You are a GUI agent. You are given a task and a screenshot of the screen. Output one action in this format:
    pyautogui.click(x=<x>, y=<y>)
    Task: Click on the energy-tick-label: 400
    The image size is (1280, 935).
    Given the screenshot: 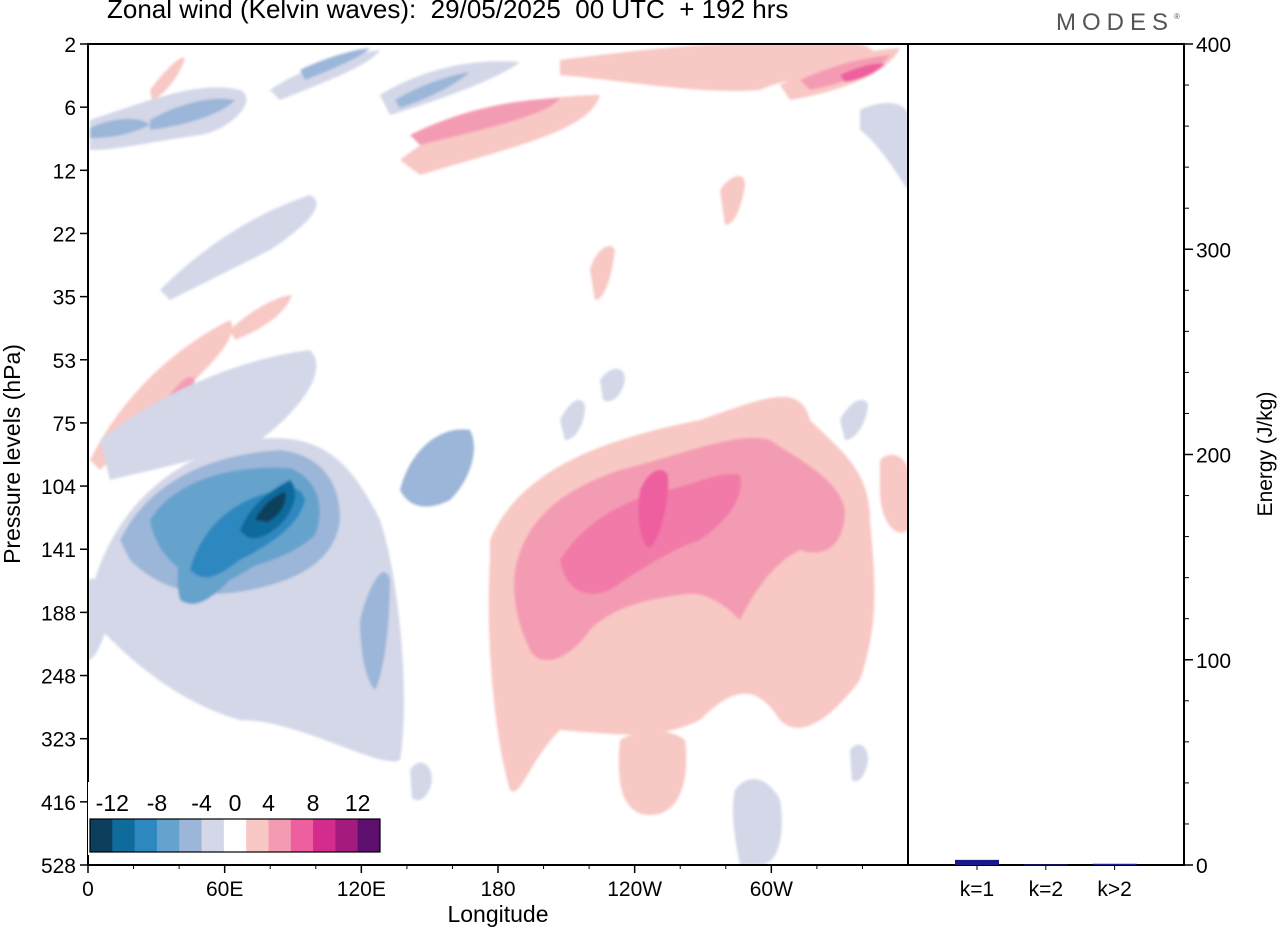 What is the action you would take?
    pyautogui.click(x=1213, y=45)
    